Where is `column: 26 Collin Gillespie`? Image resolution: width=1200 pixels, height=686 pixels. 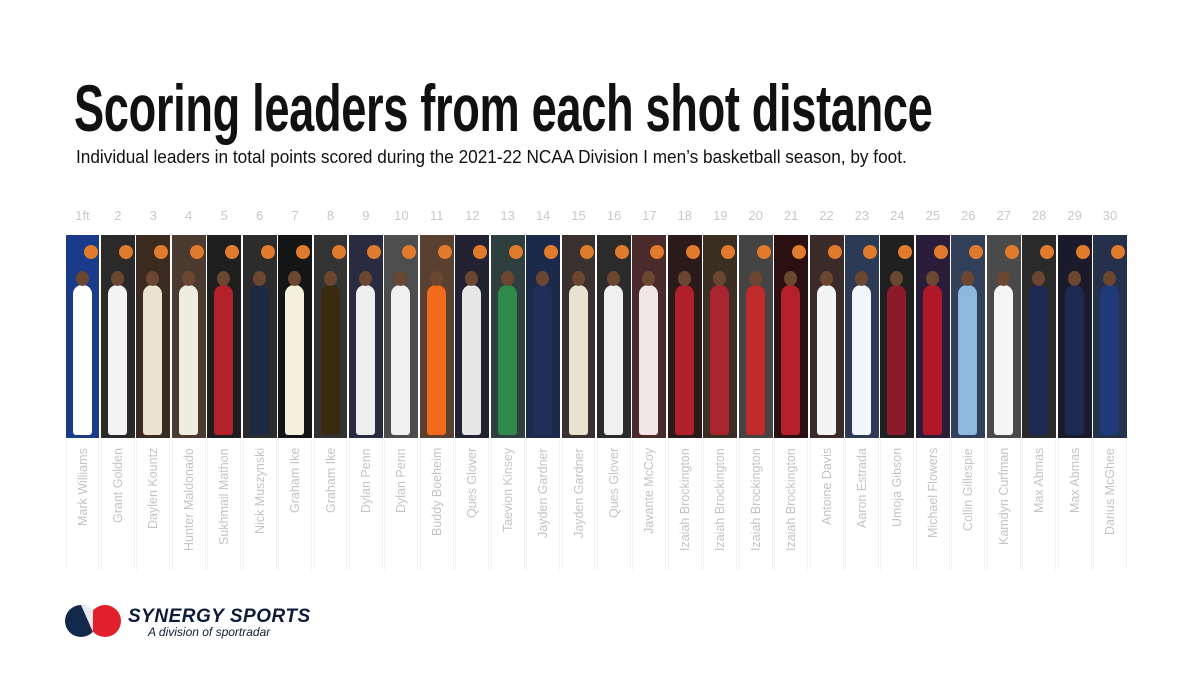
column: 26 Collin Gillespie is located at coordinates (968, 389).